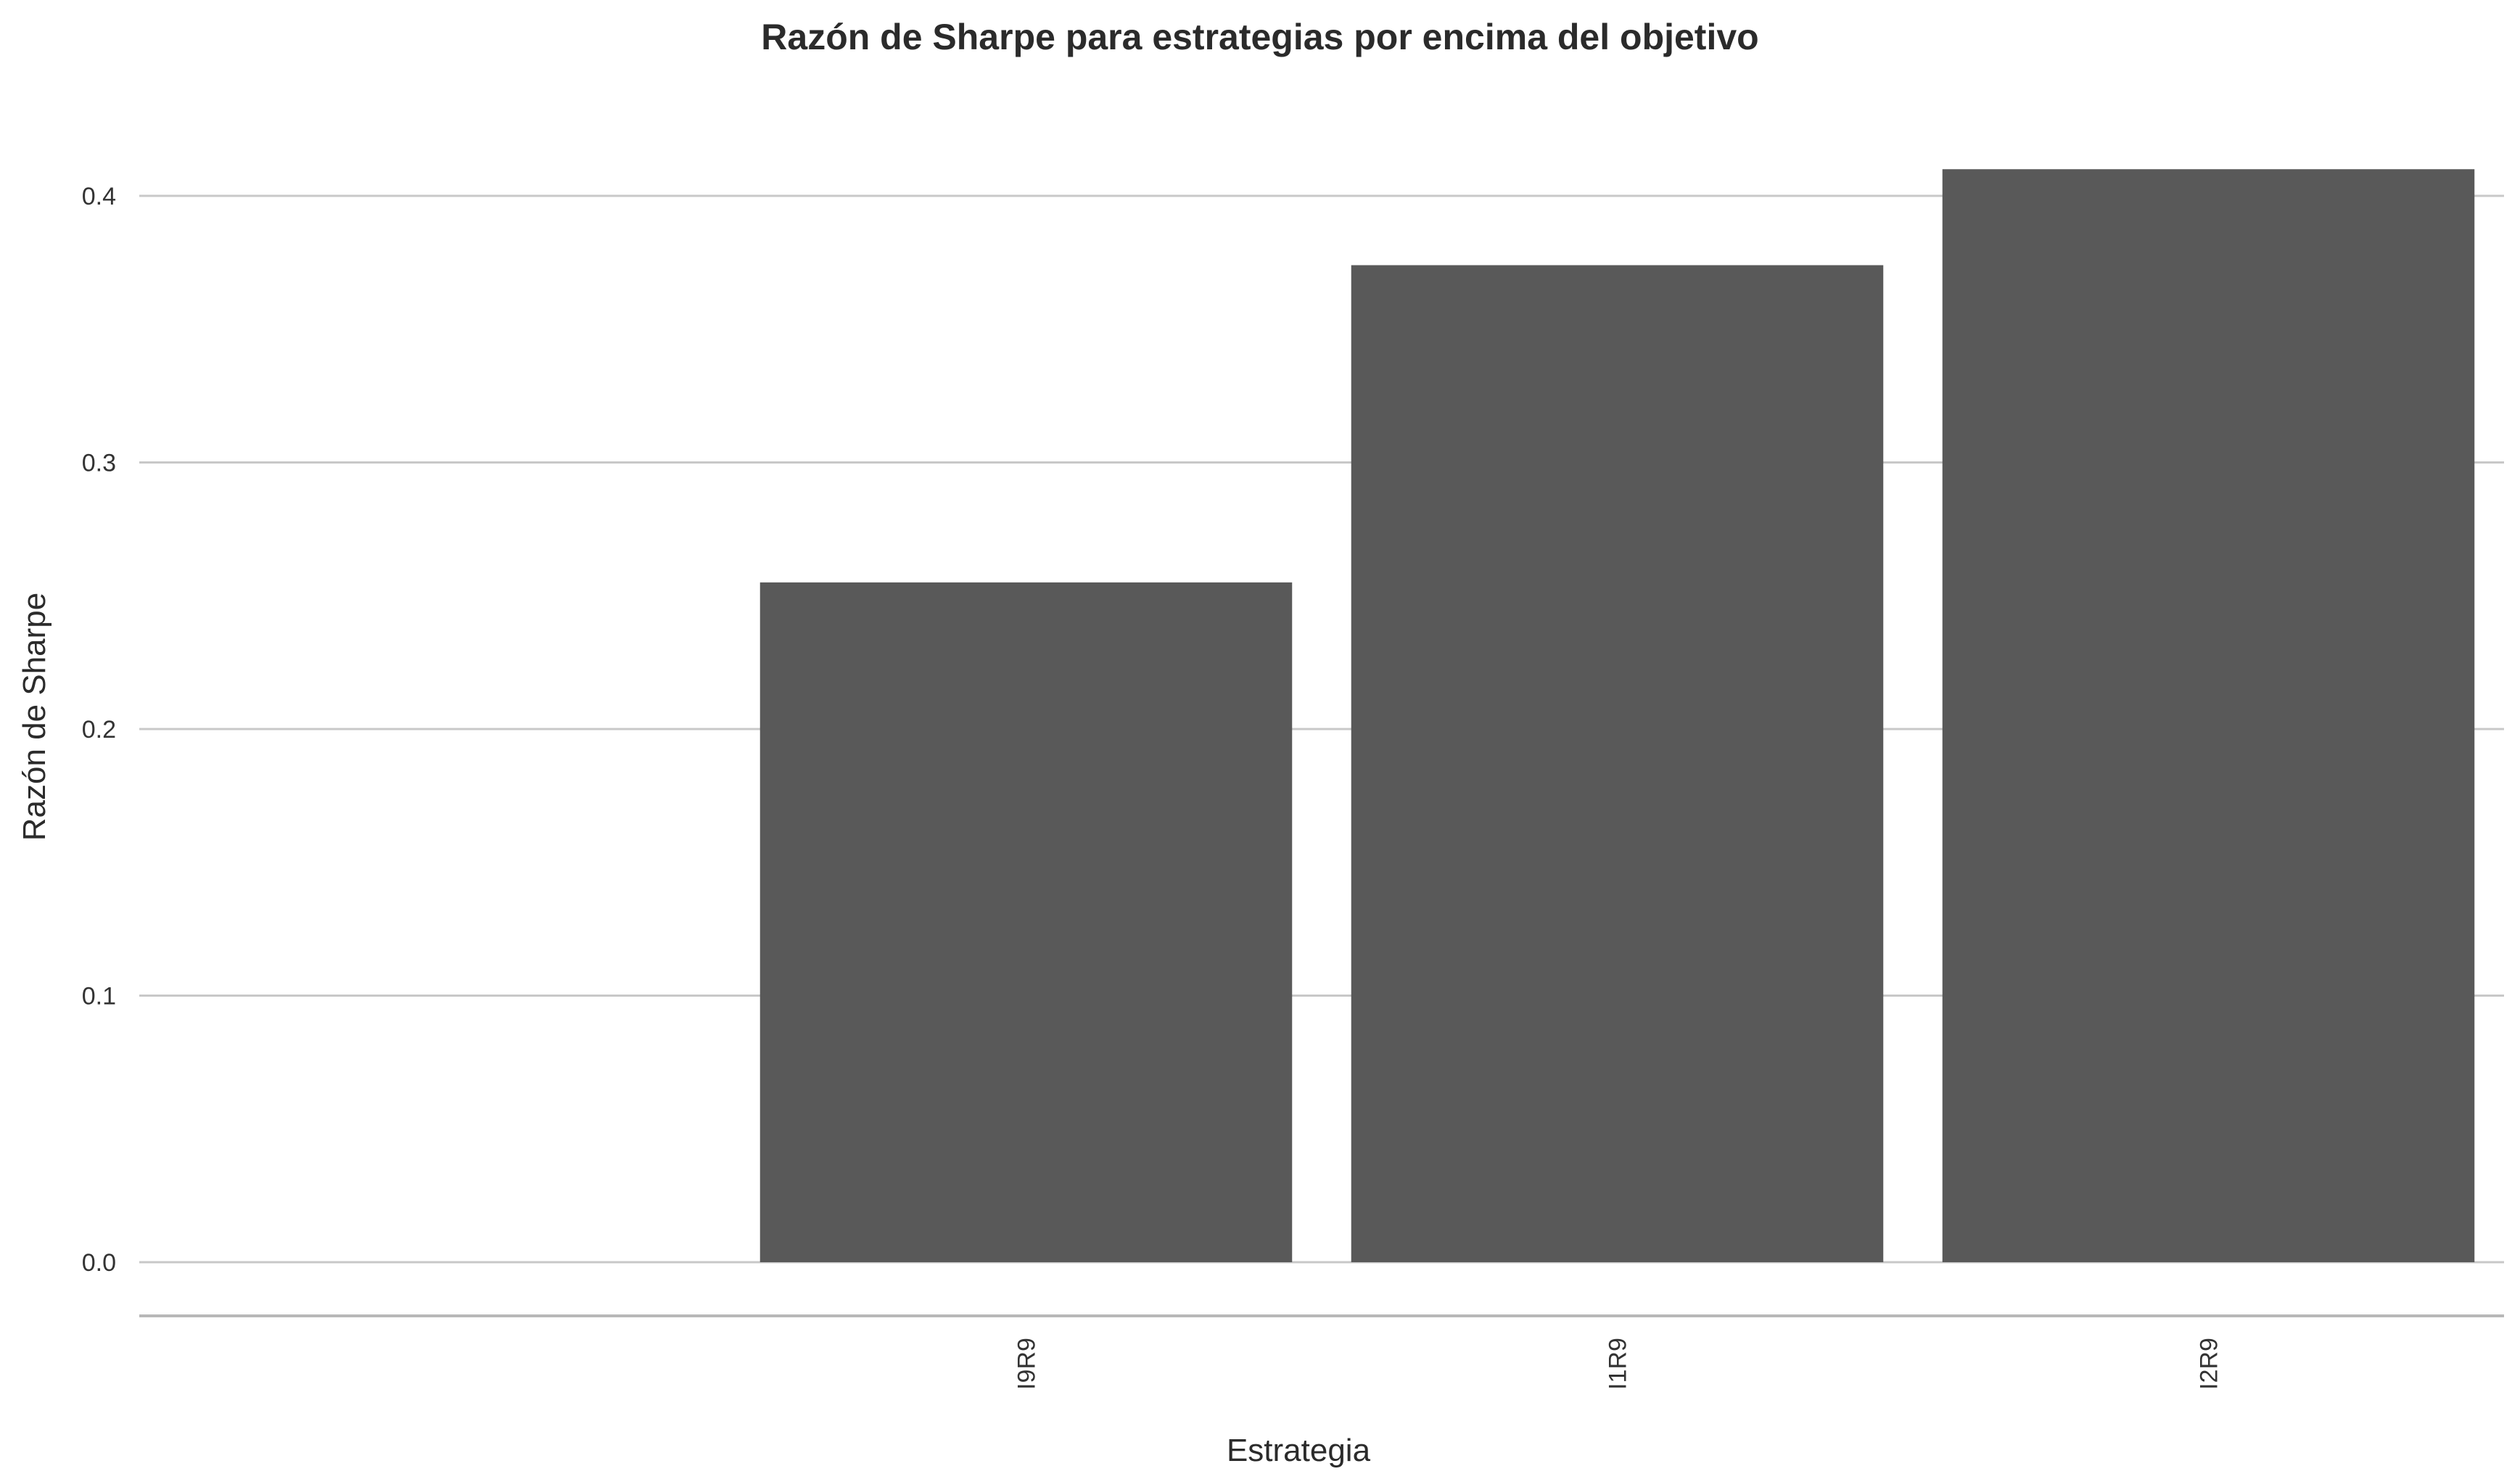 This screenshot has height=1482, width=2520. Describe the element at coordinates (1026, 922) in the screenshot. I see `bar-i9r9` at that location.